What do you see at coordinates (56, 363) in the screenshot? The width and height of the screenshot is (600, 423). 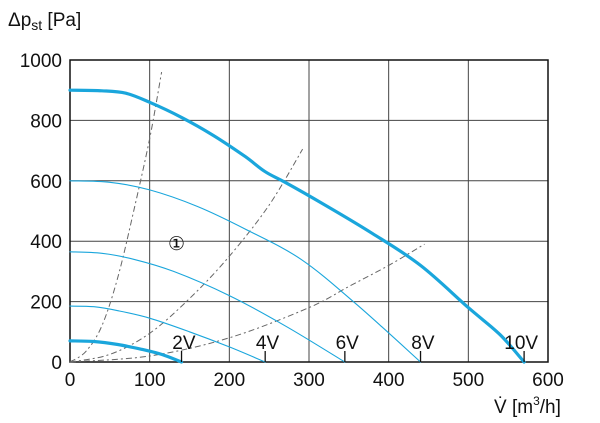 I see `y-tick-label: 0` at bounding box center [56, 363].